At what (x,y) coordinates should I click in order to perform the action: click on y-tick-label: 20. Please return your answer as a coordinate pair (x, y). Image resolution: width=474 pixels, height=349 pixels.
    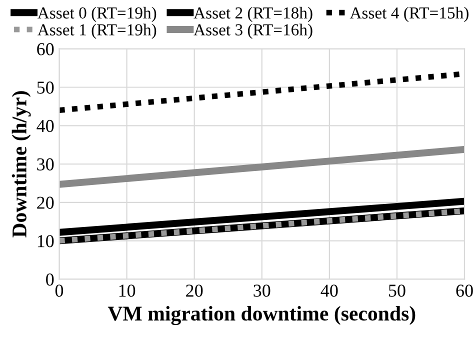
    Looking at the image, I should click on (45, 202).